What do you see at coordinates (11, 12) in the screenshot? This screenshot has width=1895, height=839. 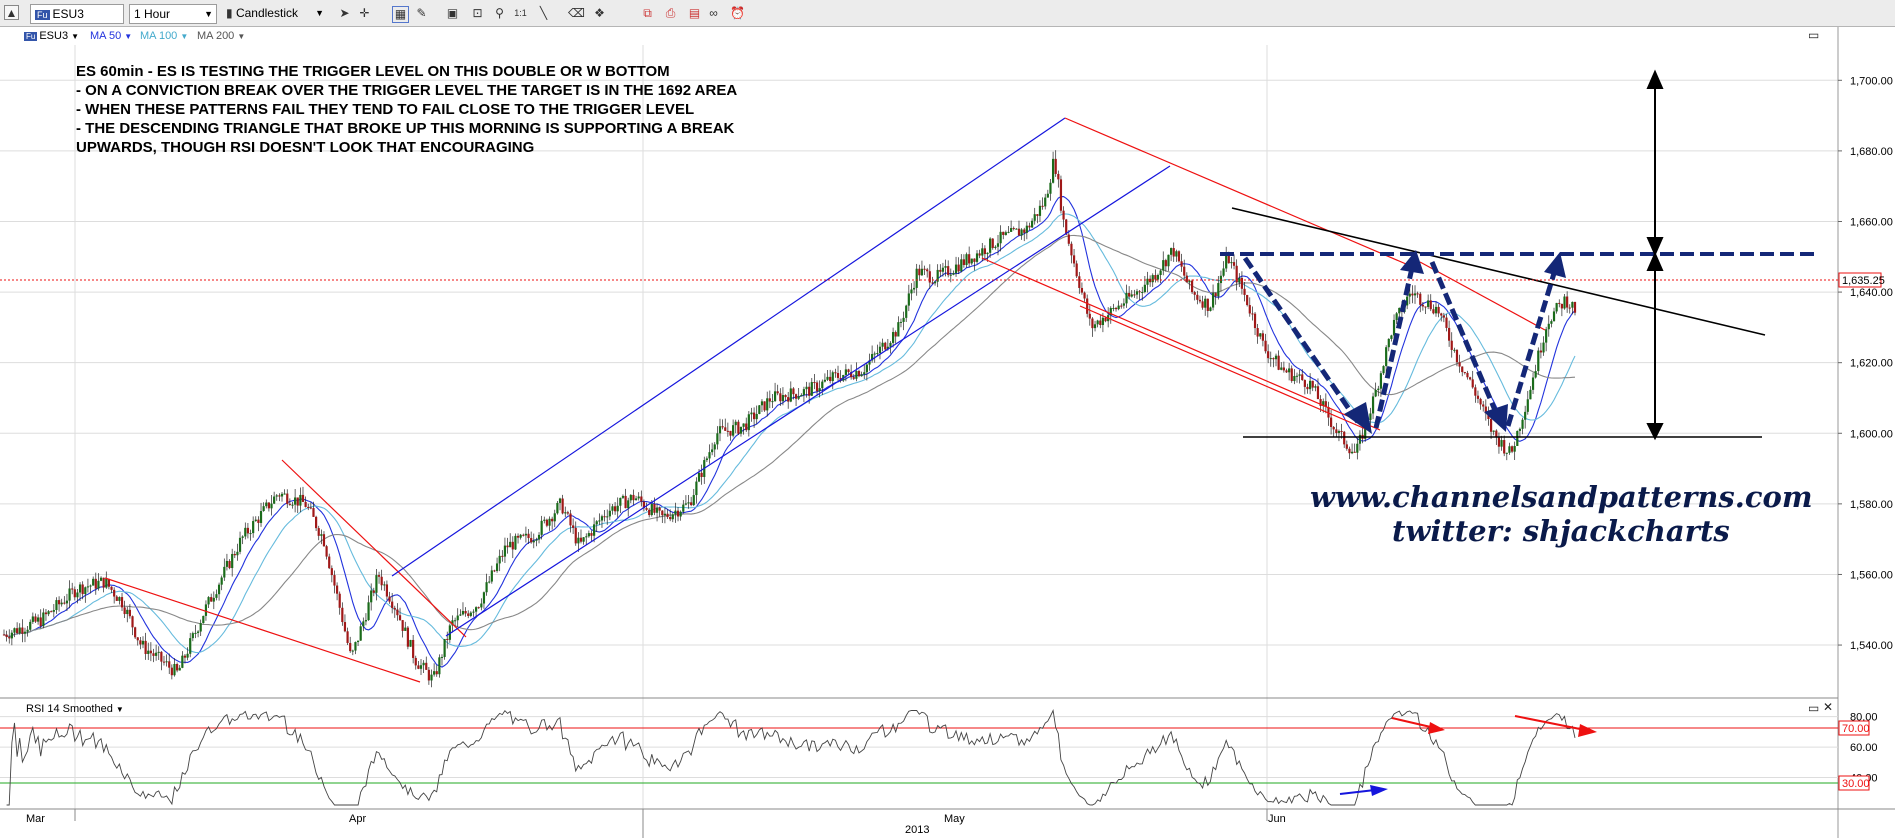 I see `up-arrow-icon: ▲` at bounding box center [11, 12].